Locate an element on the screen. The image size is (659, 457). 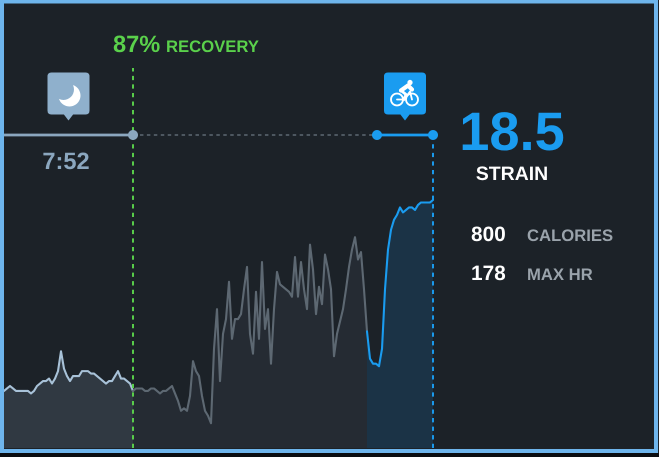
text: 7:52 is located at coordinates (66, 161).